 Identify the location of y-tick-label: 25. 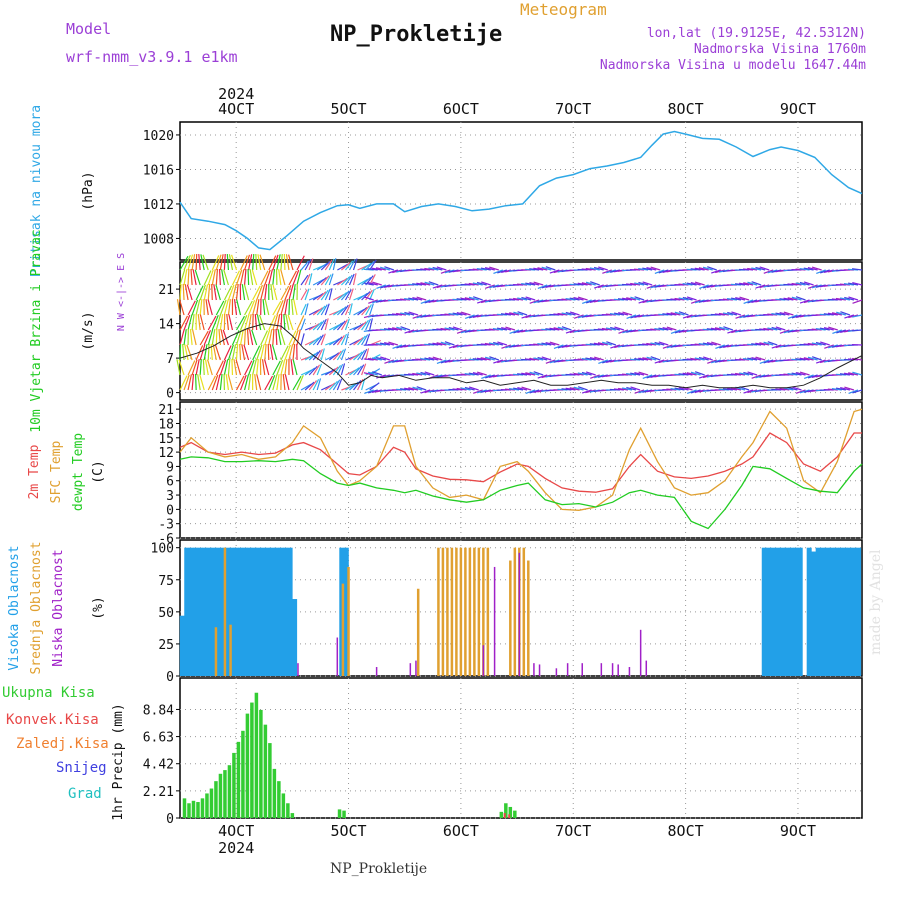
(166, 645).